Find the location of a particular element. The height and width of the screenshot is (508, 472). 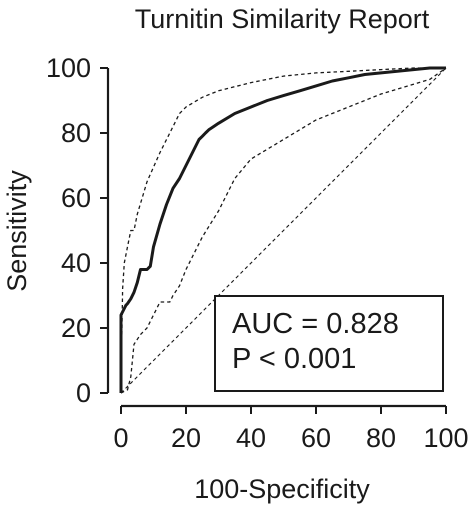

x-tick-label: 0 is located at coordinates (120, 438).